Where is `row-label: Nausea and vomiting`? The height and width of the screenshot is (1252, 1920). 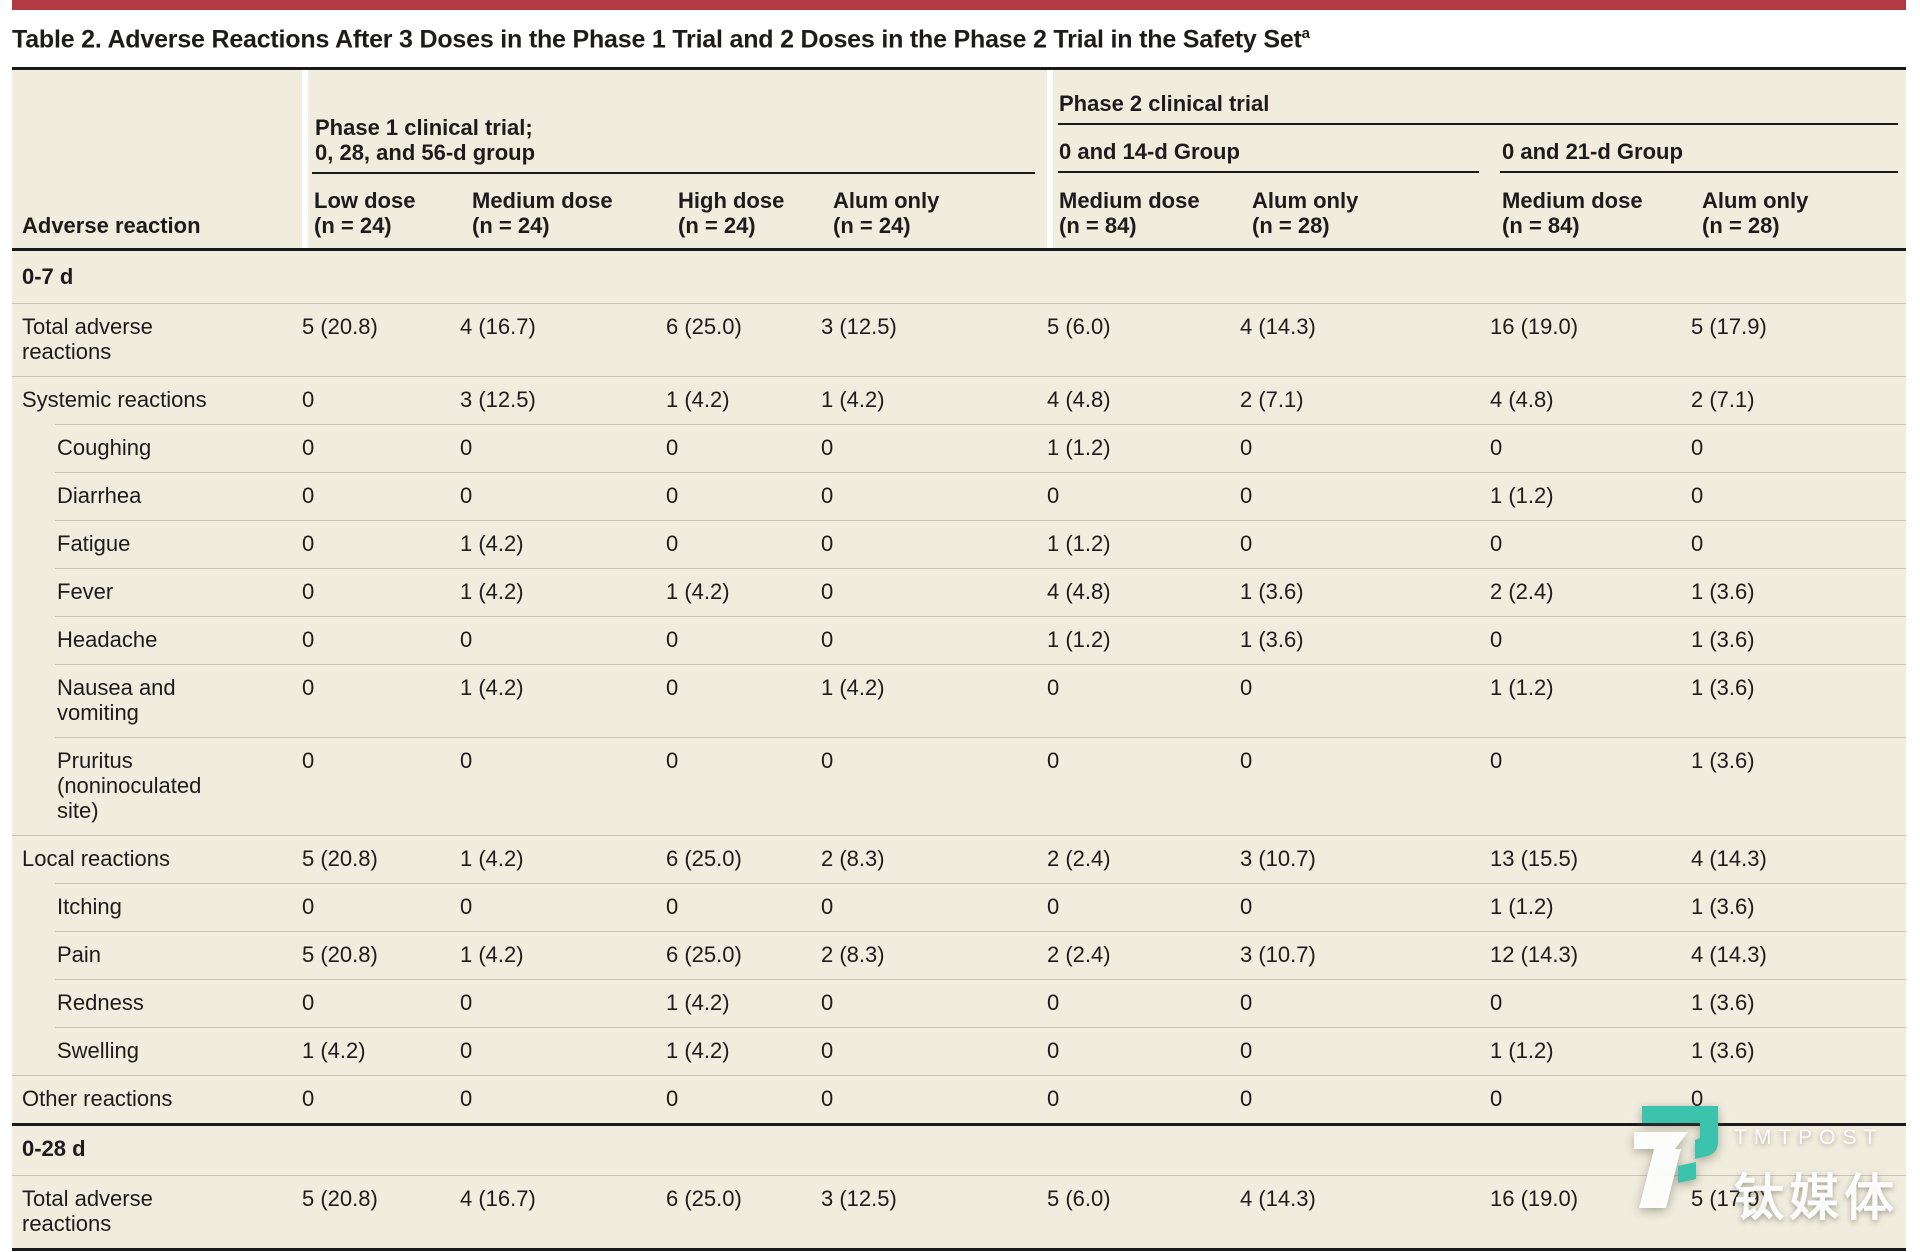 row-label: Nausea and vomiting is located at coordinates (116, 700).